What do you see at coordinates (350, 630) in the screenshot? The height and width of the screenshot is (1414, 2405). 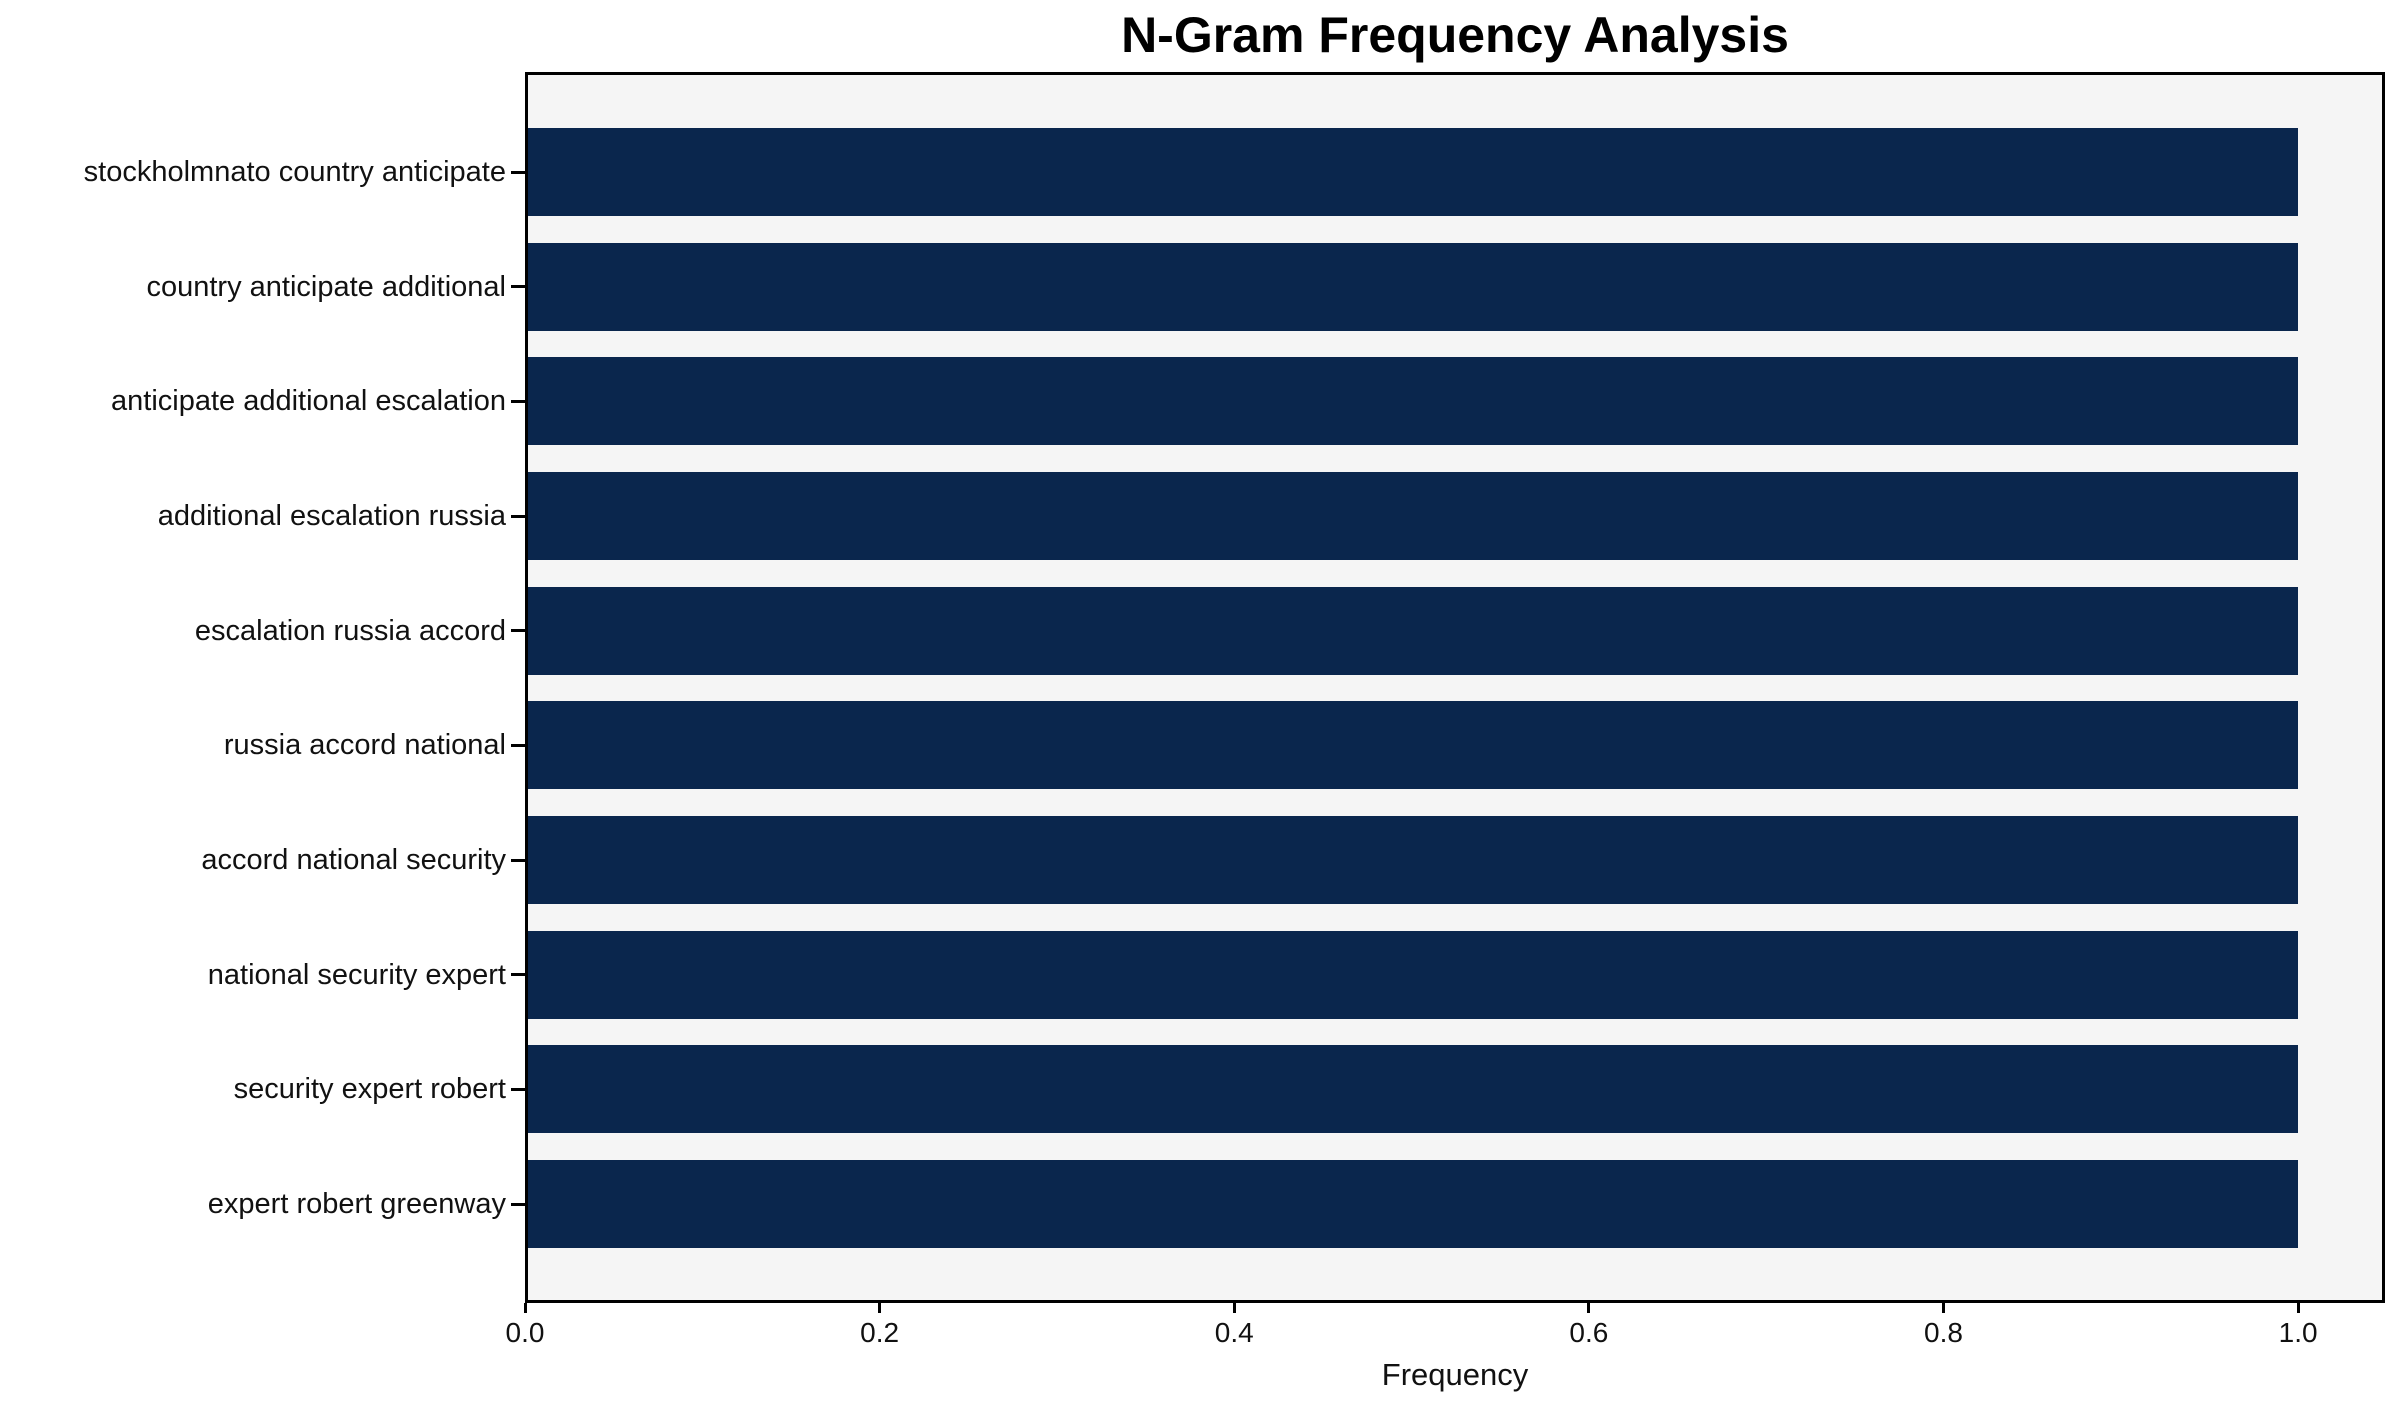 I see `y-tick-label: escalation russia accord` at bounding box center [350, 630].